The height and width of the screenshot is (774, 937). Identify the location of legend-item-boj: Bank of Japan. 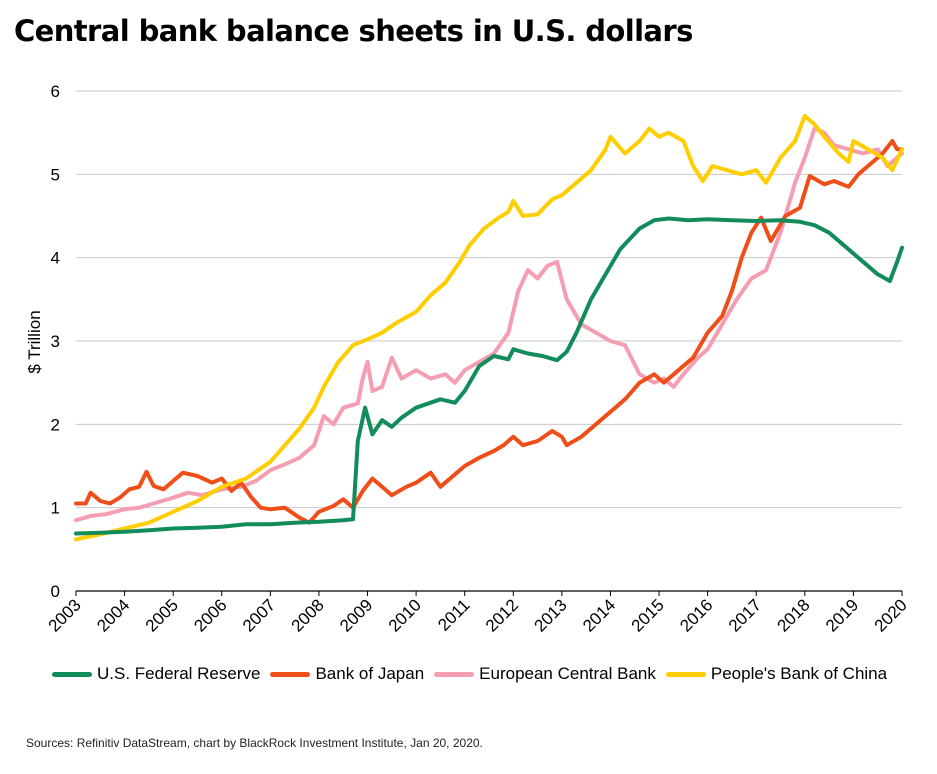
(347, 674).